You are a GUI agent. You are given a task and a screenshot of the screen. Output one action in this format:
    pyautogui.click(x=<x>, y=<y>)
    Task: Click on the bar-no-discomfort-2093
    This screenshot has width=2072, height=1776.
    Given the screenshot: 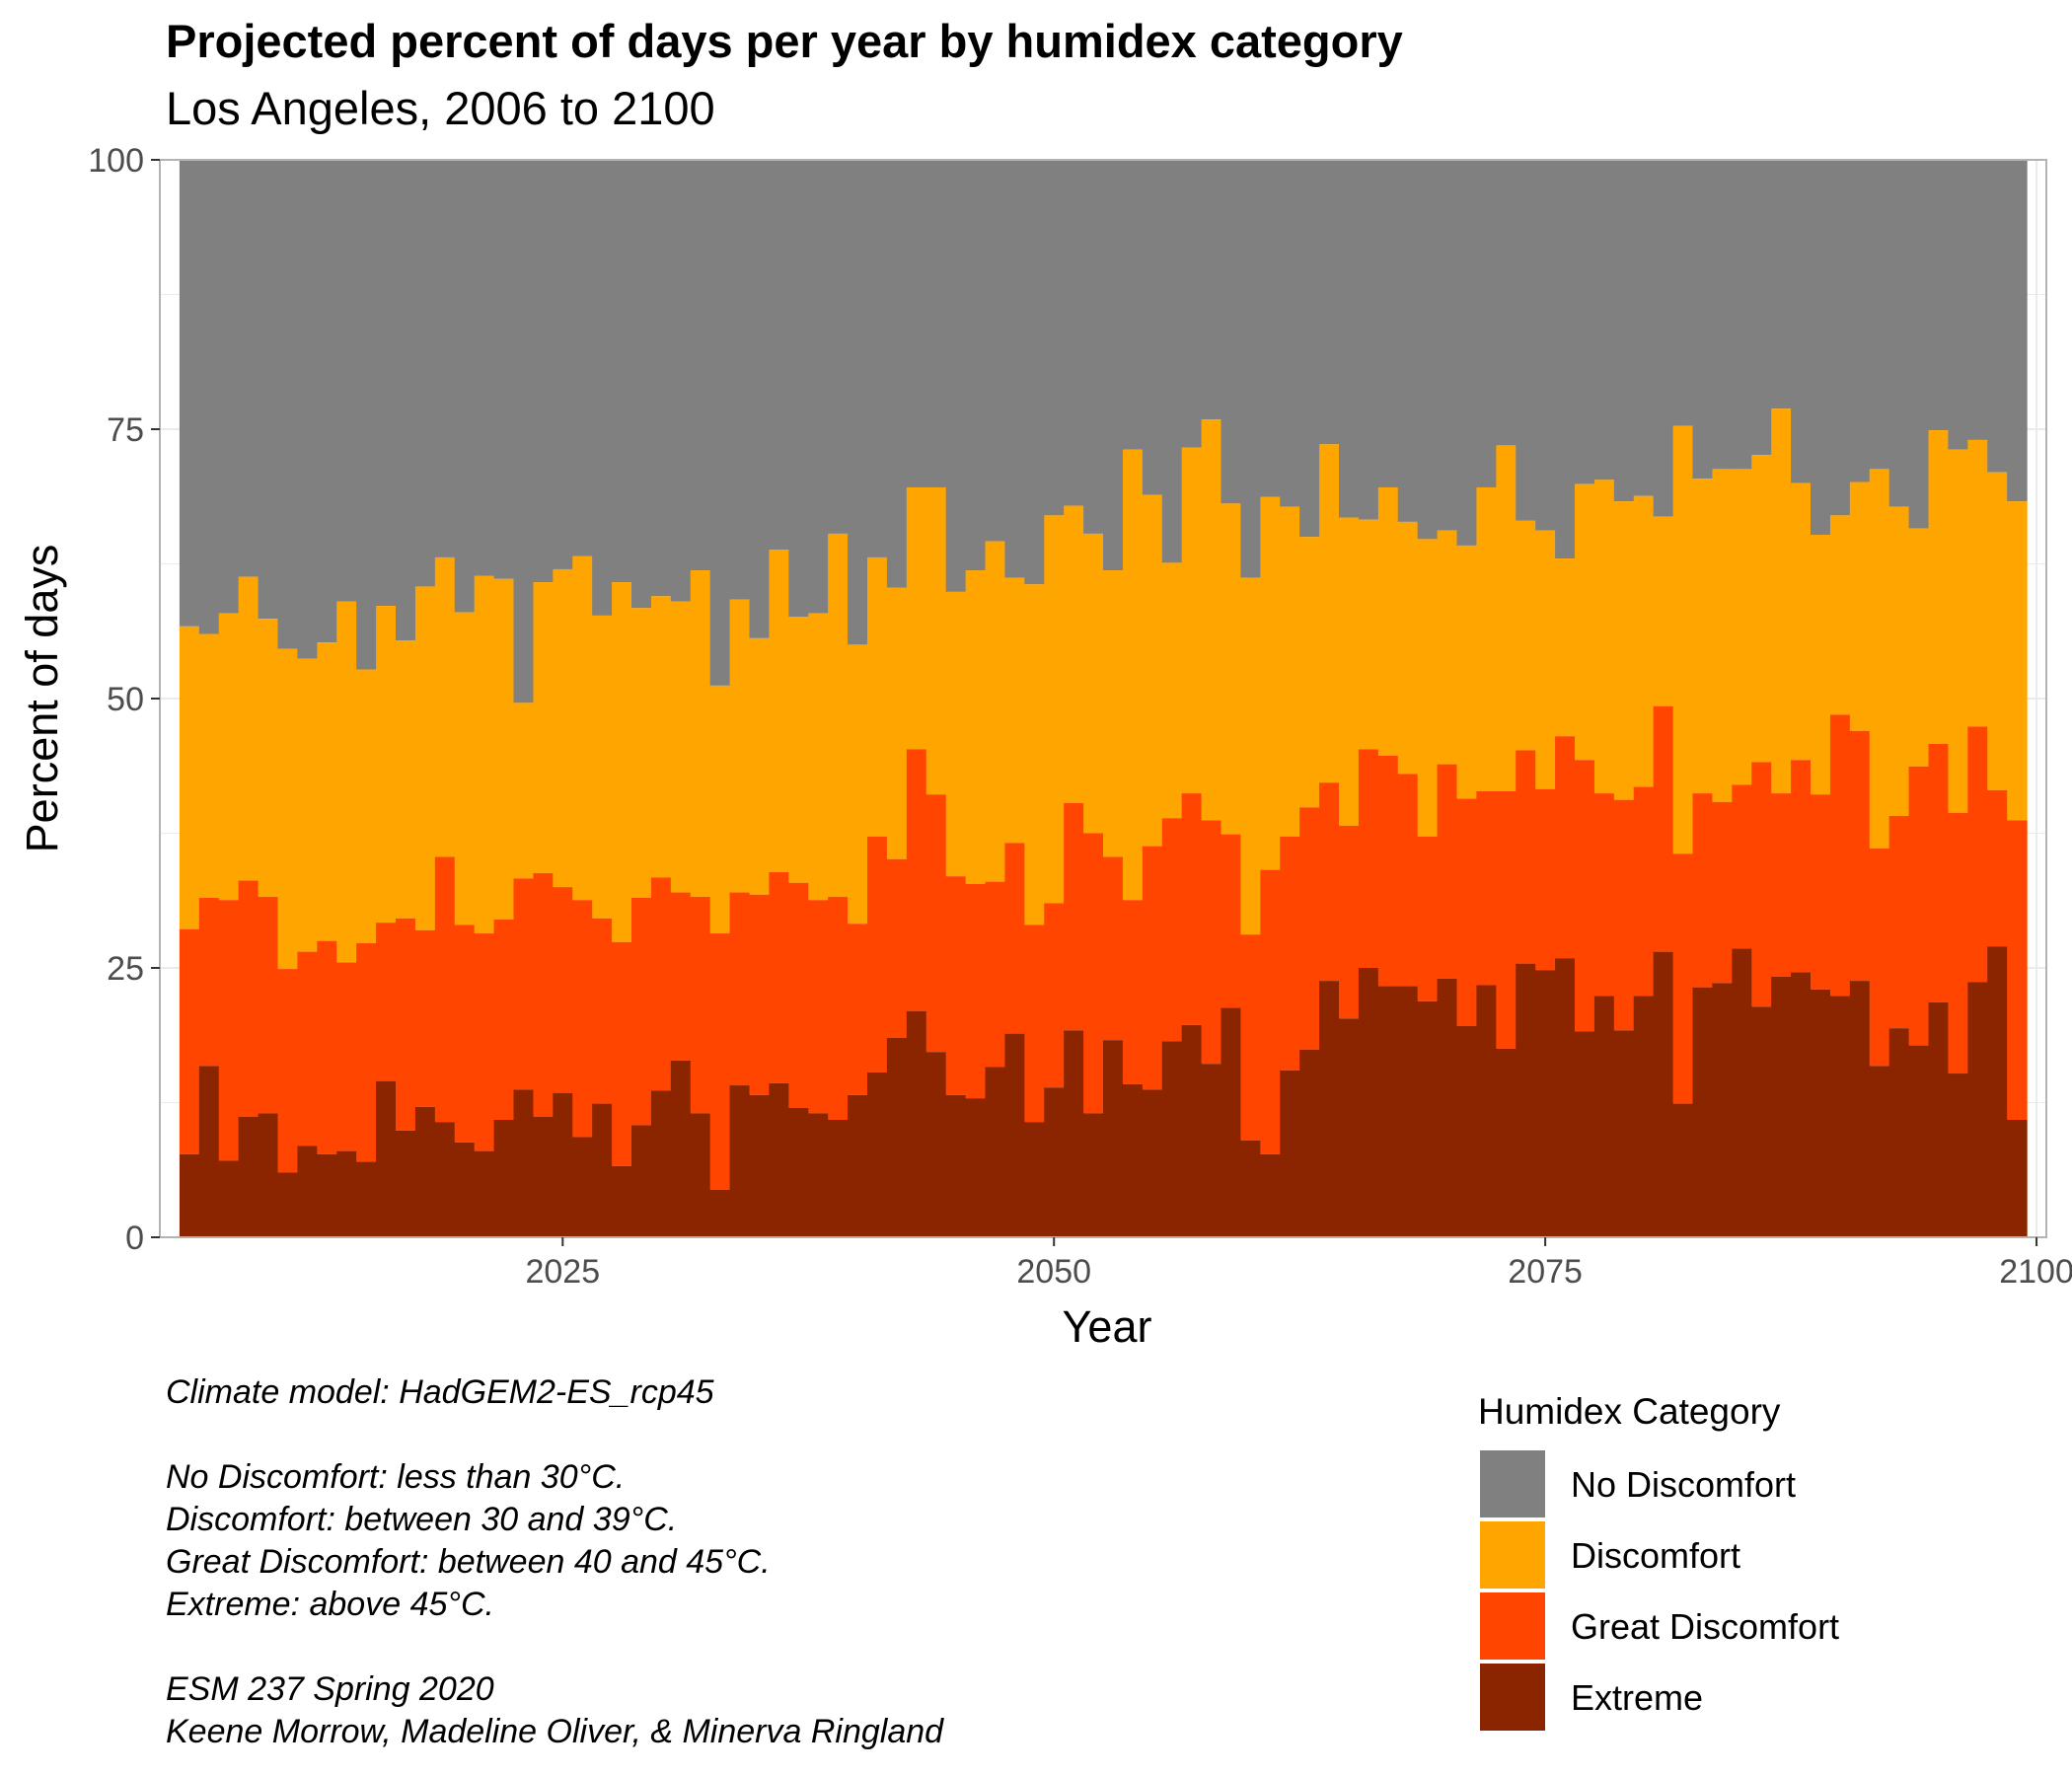 What is the action you would take?
    pyautogui.click(x=1899, y=333)
    